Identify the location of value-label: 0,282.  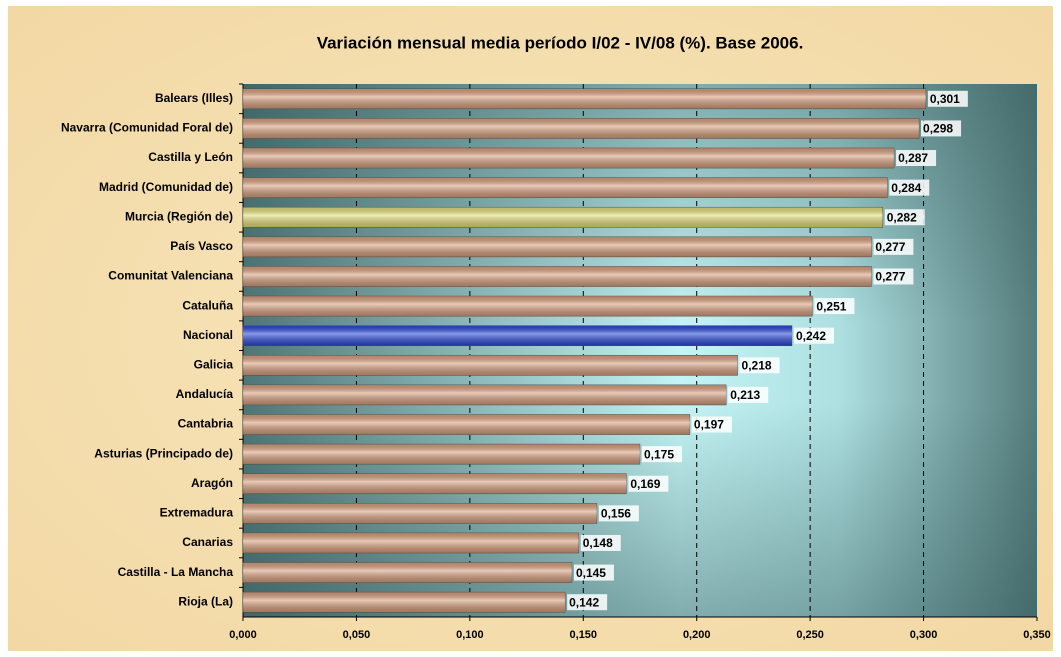
(902, 217).